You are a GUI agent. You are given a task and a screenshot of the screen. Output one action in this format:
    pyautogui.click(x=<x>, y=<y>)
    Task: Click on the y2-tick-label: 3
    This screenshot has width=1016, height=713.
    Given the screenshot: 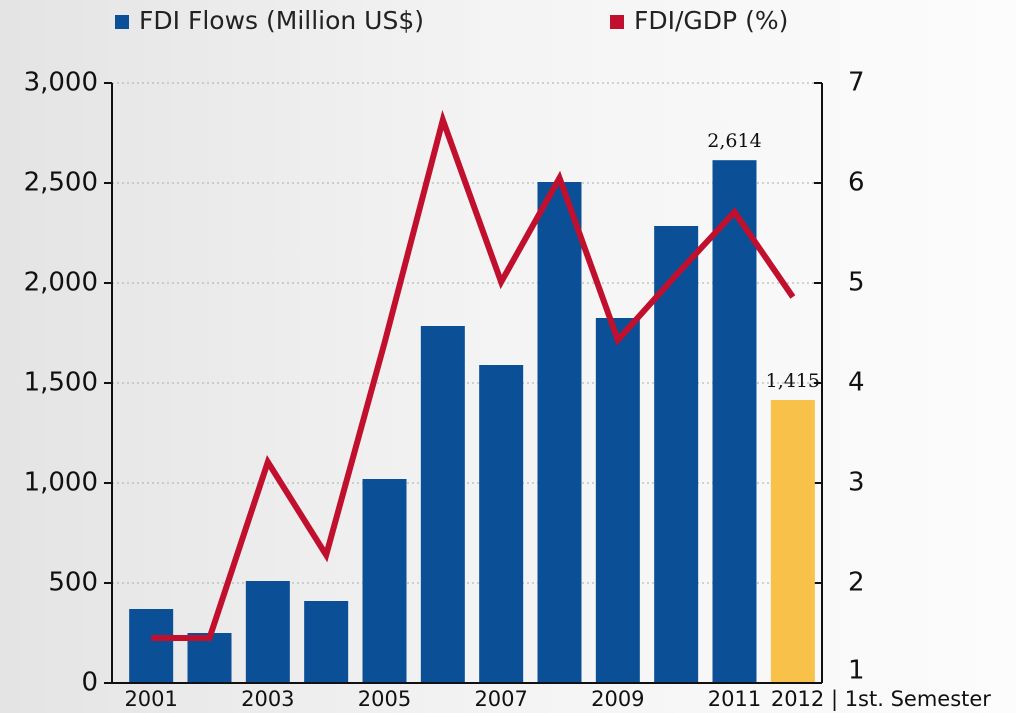 What is the action you would take?
    pyautogui.click(x=856, y=483)
    